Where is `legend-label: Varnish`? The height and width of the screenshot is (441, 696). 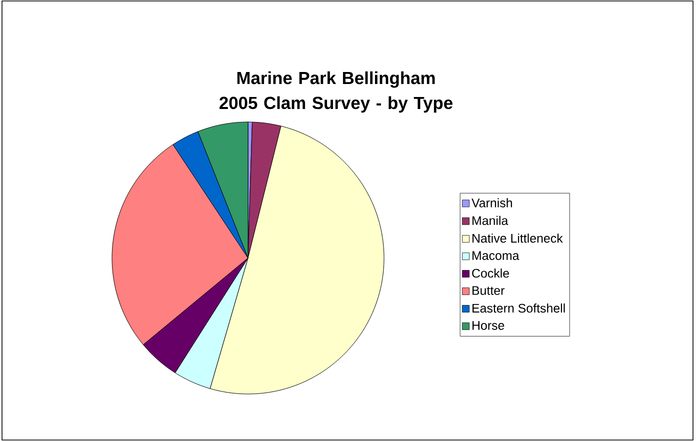
legend-label: Varnish is located at coordinates (492, 203).